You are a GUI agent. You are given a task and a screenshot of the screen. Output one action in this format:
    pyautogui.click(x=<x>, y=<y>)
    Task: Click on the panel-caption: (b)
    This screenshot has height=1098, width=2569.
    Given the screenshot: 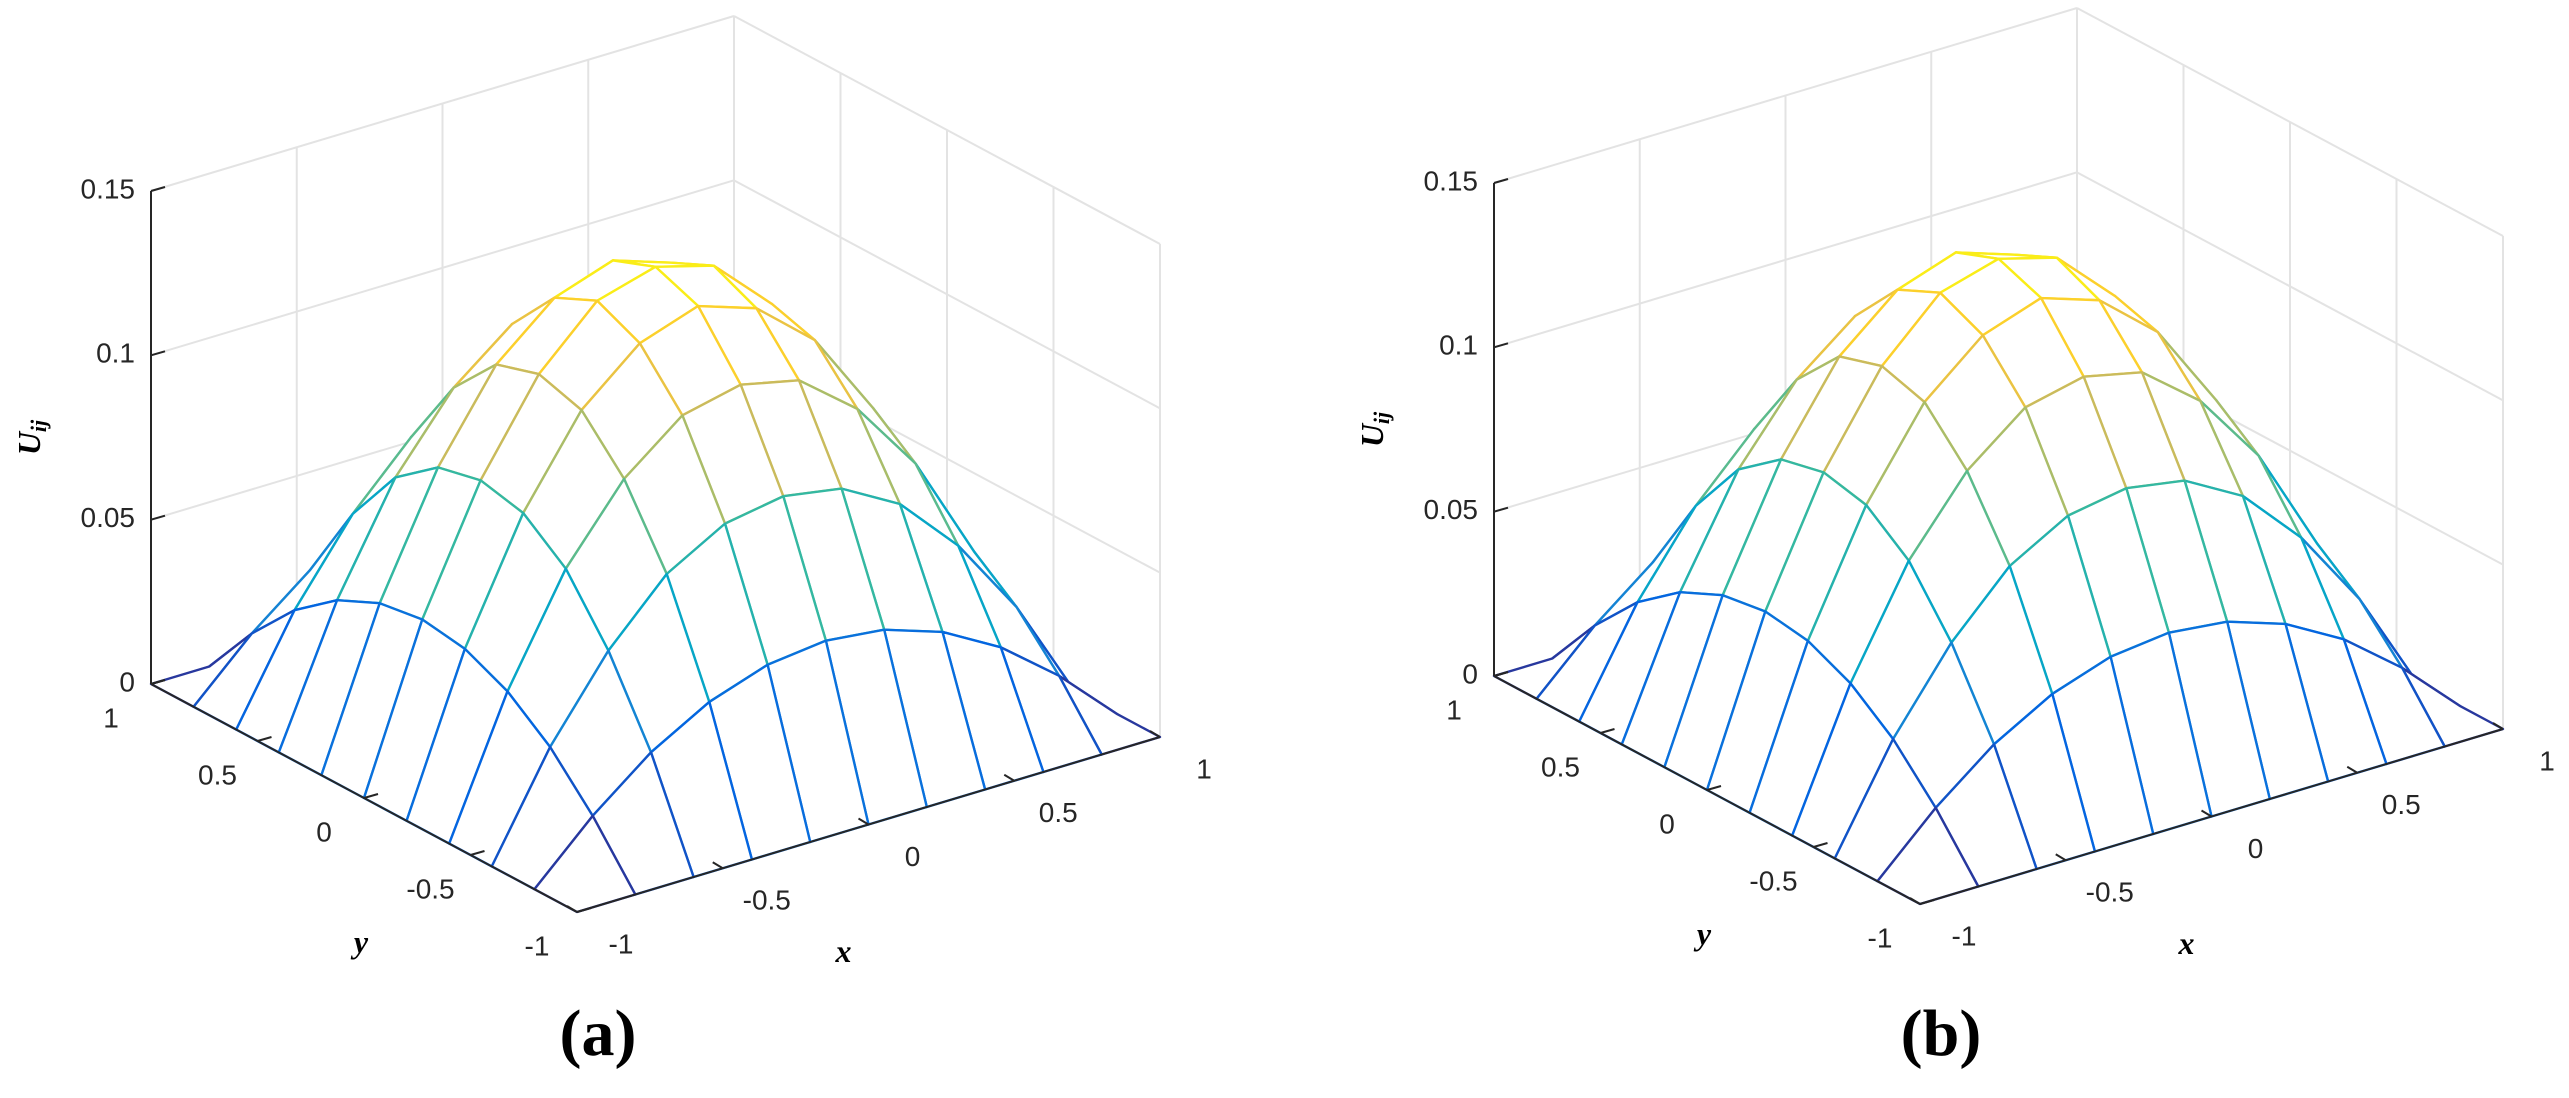 What is the action you would take?
    pyautogui.click(x=1941, y=1033)
    